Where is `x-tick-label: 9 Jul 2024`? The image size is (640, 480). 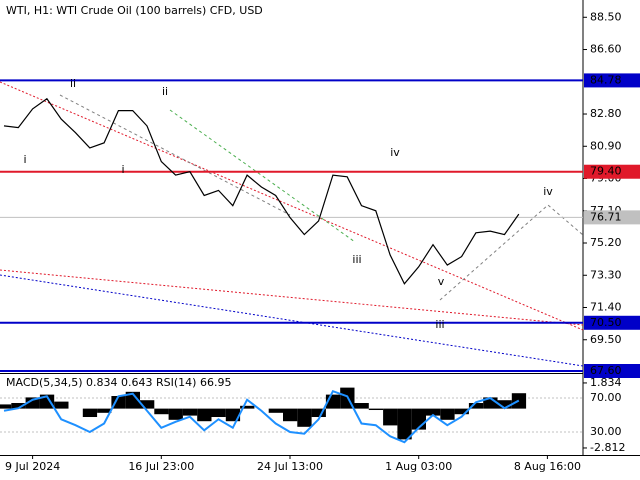
x-tick-label: 9 Jul 2024 is located at coordinates (32, 466).